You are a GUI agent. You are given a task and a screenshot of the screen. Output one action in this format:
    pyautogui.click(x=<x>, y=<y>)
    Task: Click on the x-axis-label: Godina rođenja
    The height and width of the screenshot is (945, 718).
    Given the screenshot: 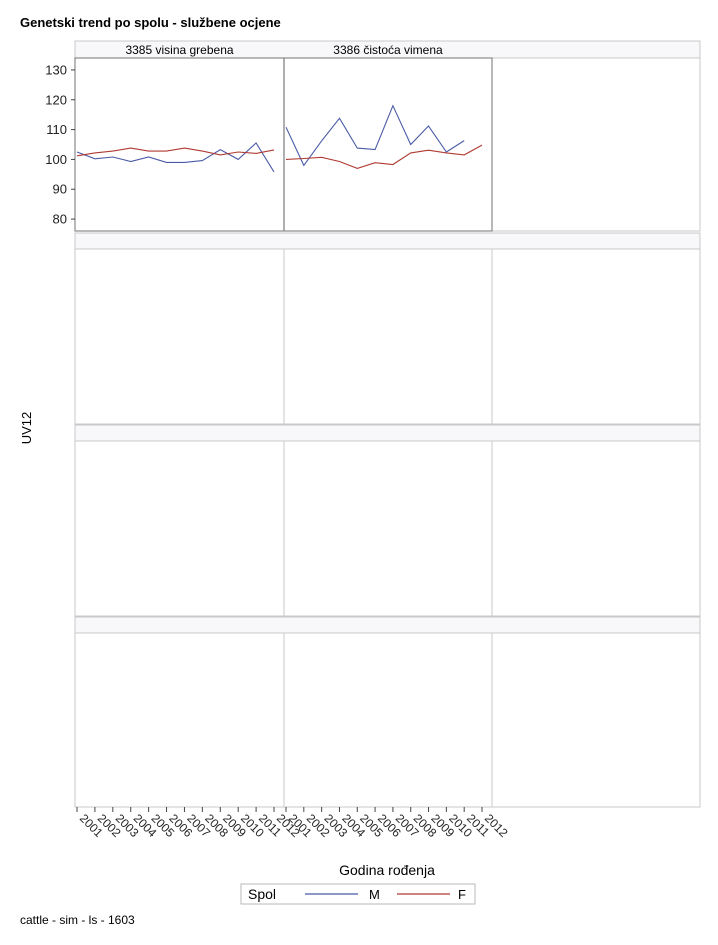 What is the action you would take?
    pyautogui.click(x=387, y=870)
    